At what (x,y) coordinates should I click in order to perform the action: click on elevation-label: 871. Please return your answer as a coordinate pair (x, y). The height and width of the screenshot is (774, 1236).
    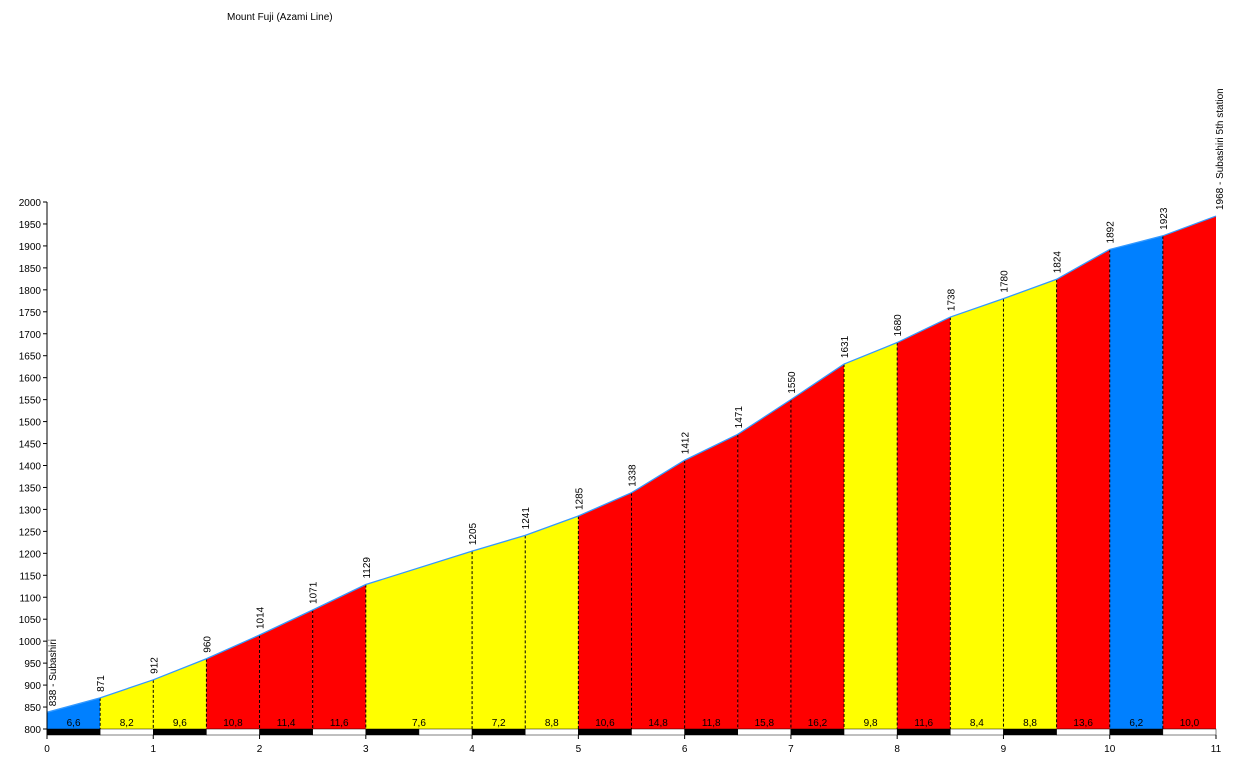
    Looking at the image, I should click on (101, 683).